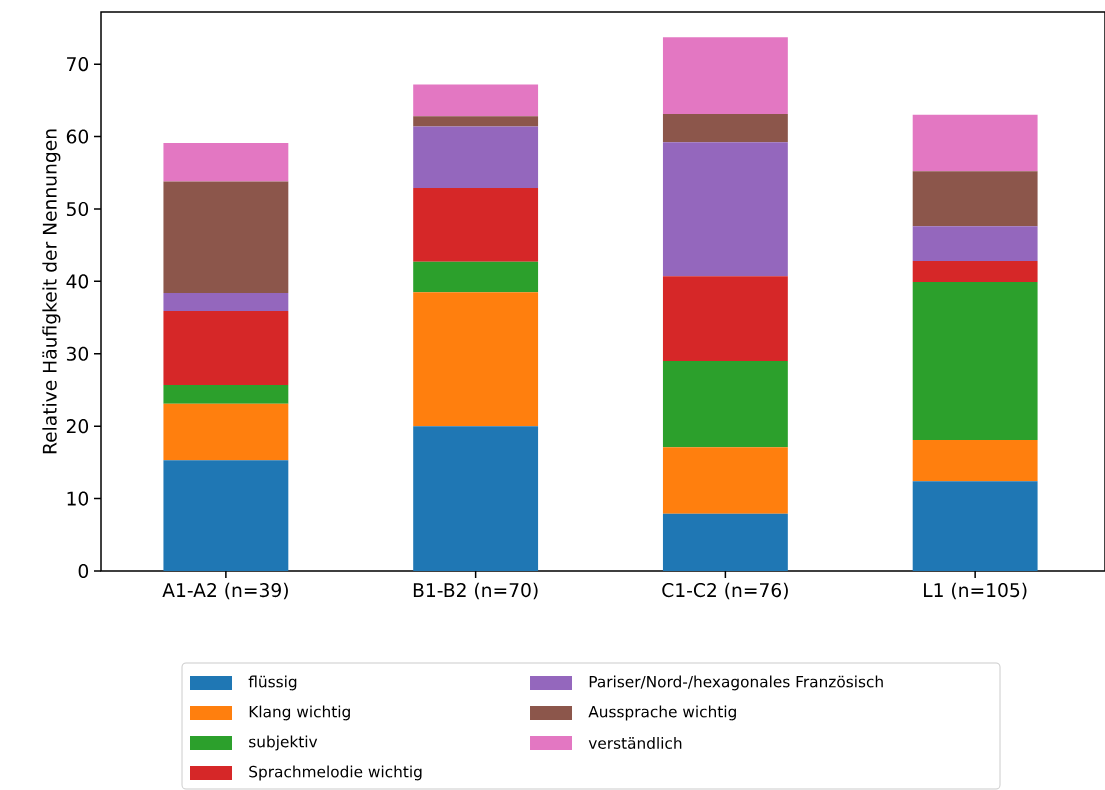 The height and width of the screenshot is (790, 1105). I want to click on x-tick-label: A1-A2 (n=39), so click(225, 591).